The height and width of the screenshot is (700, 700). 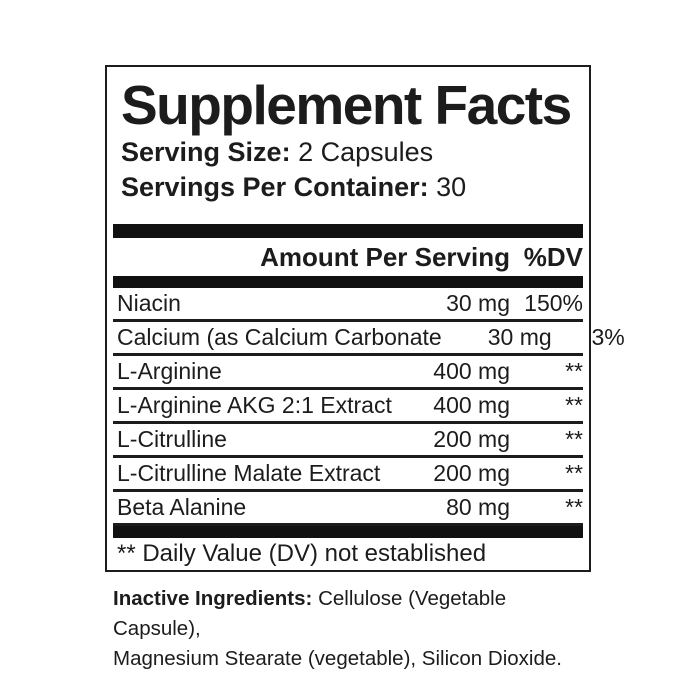 I want to click on table-row-l-citrulline: L-Citrulline 200 mg **, so click(x=348, y=441).